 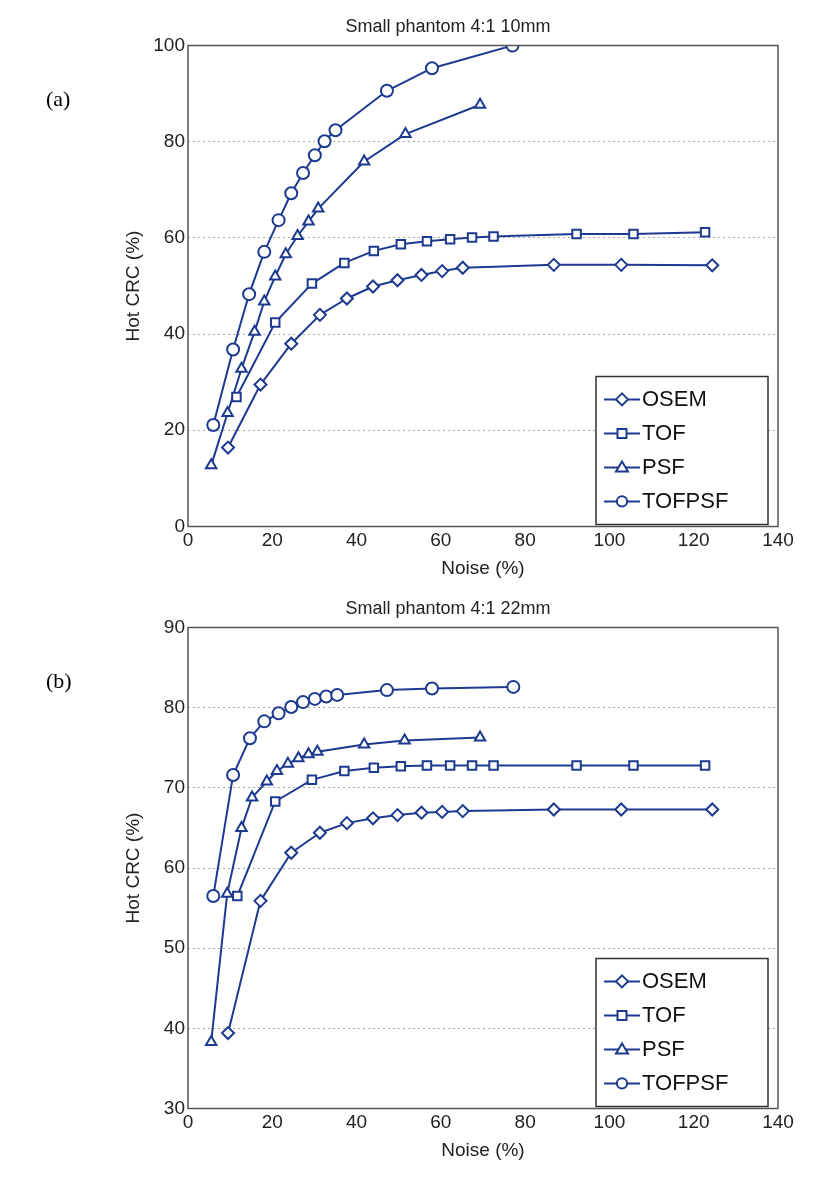 I want to click on text: (a), so click(x=58, y=99).